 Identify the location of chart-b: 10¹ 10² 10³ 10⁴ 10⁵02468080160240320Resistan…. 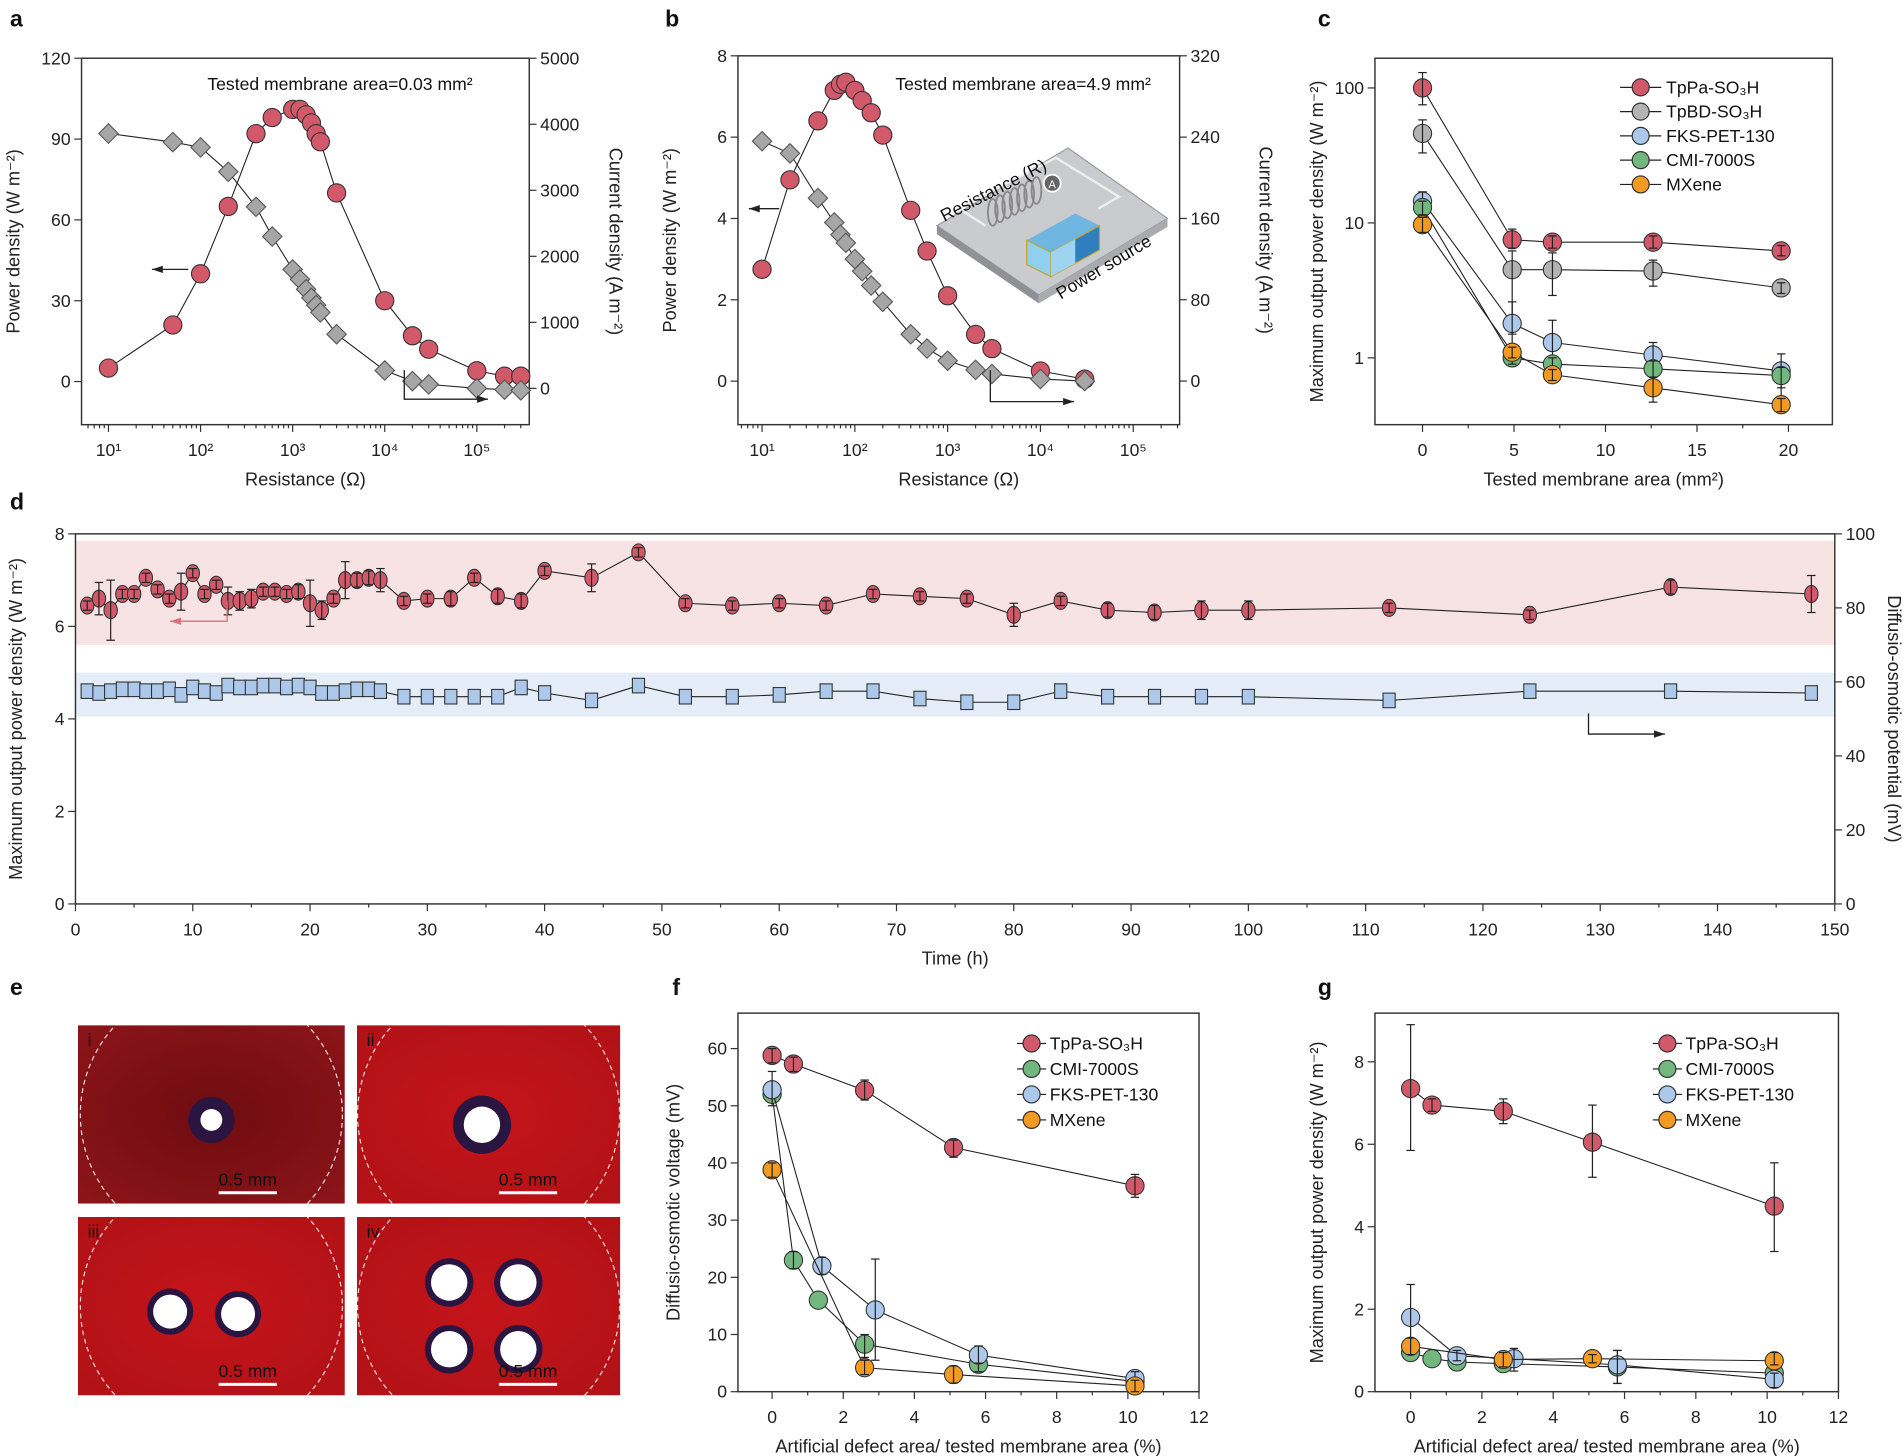
(968, 267).